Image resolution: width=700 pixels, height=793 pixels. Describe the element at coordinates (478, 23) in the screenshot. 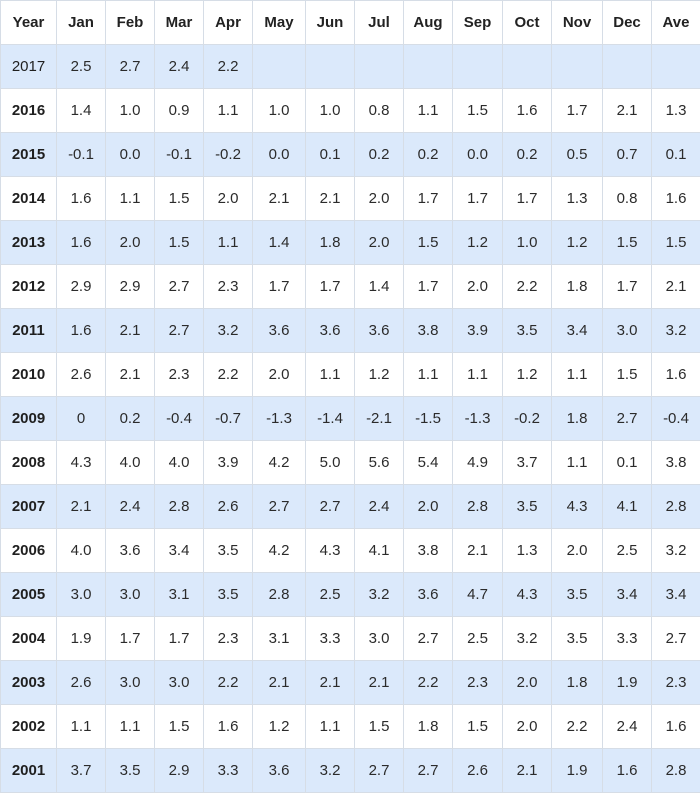

I see `column-header-sep: Sep` at that location.